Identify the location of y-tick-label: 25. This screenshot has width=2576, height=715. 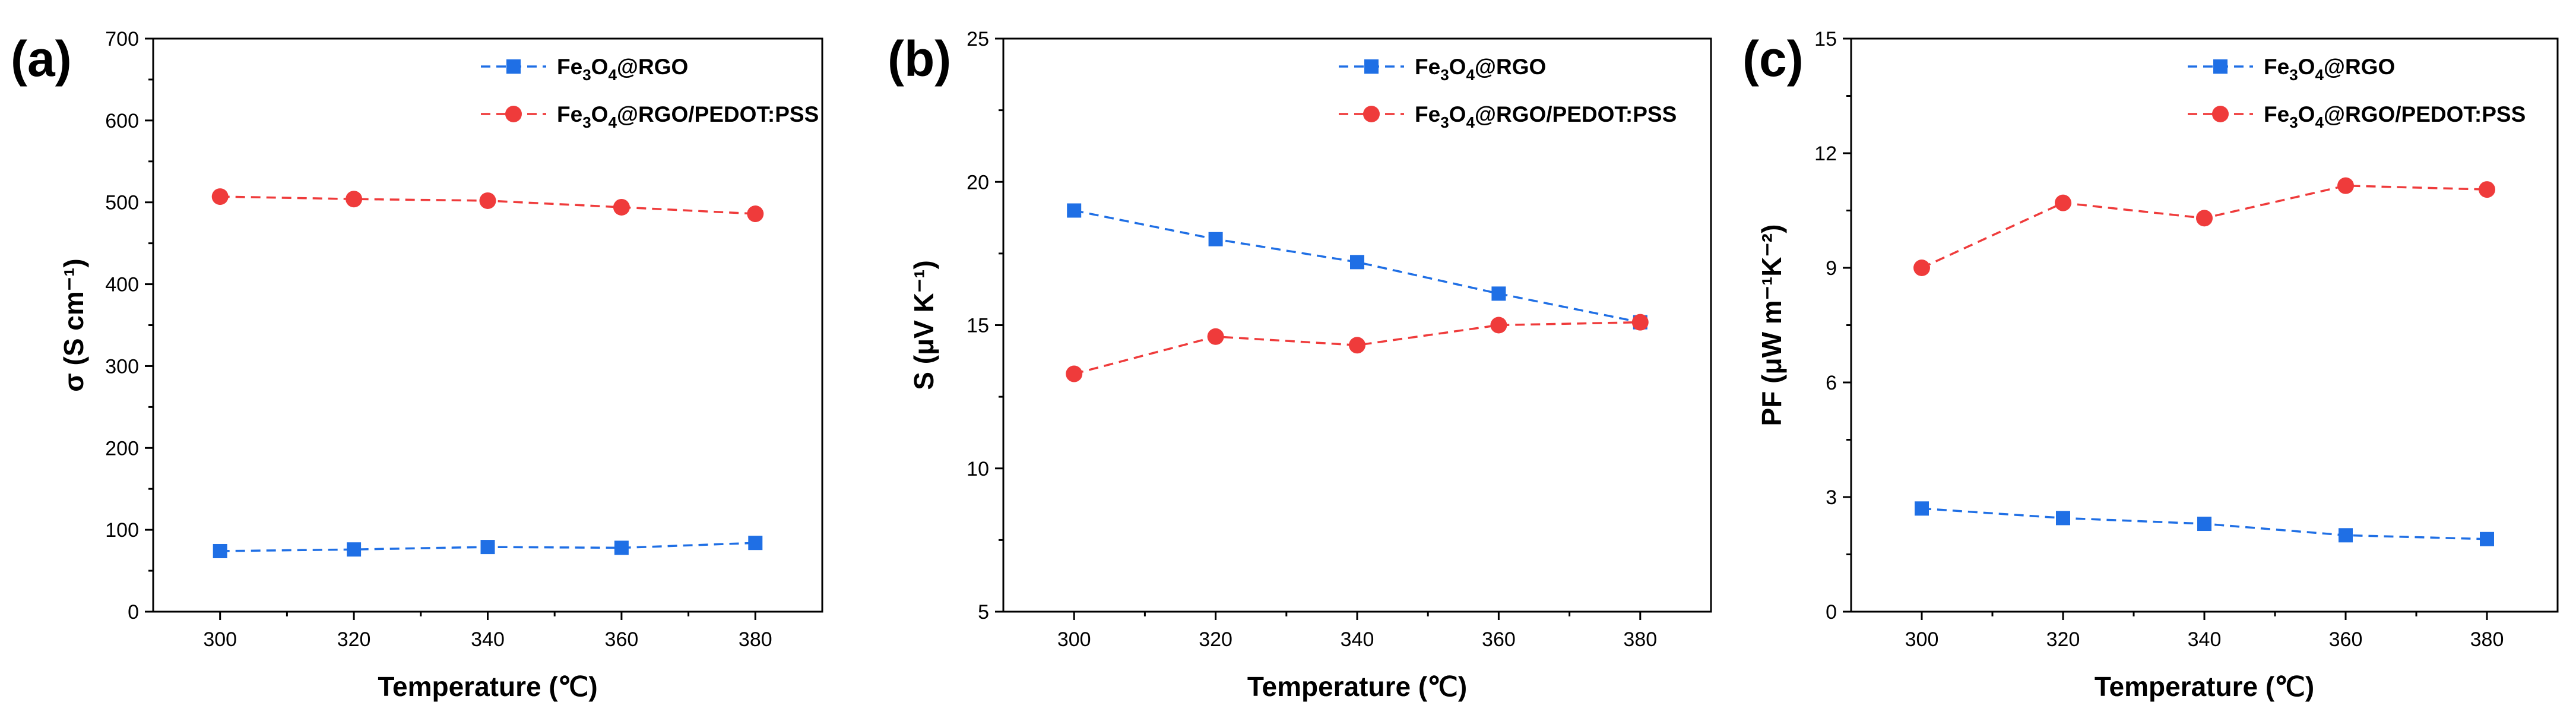
(978, 39).